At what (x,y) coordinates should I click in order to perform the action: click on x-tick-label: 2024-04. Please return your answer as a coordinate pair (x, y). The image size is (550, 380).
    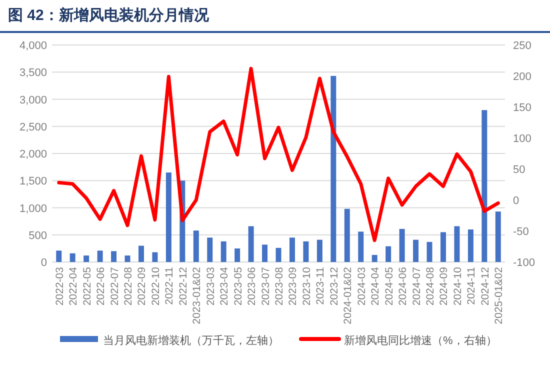
    Looking at the image, I should click on (376, 286).